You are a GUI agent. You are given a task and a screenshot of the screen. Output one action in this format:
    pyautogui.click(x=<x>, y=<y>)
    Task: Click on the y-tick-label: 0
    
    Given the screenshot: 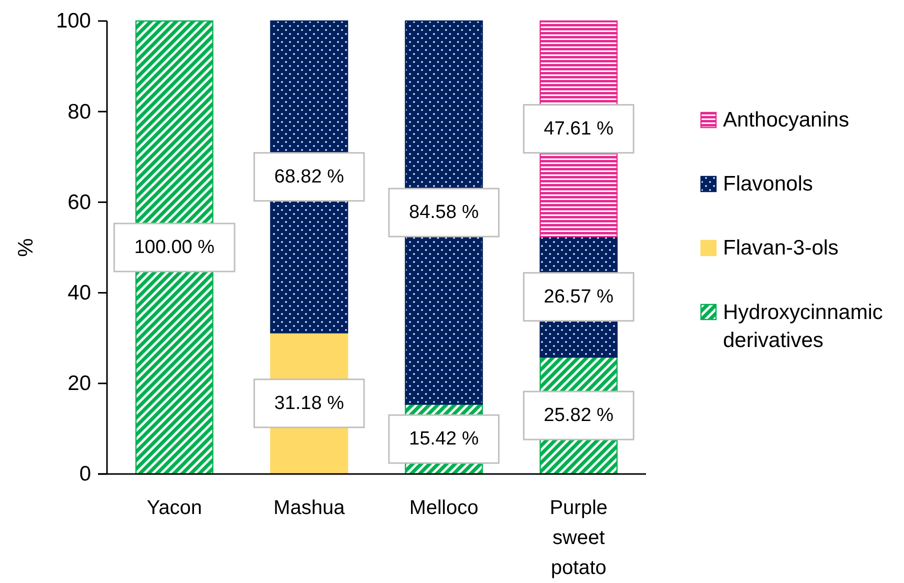 What is the action you would take?
    pyautogui.click(x=85, y=474)
    